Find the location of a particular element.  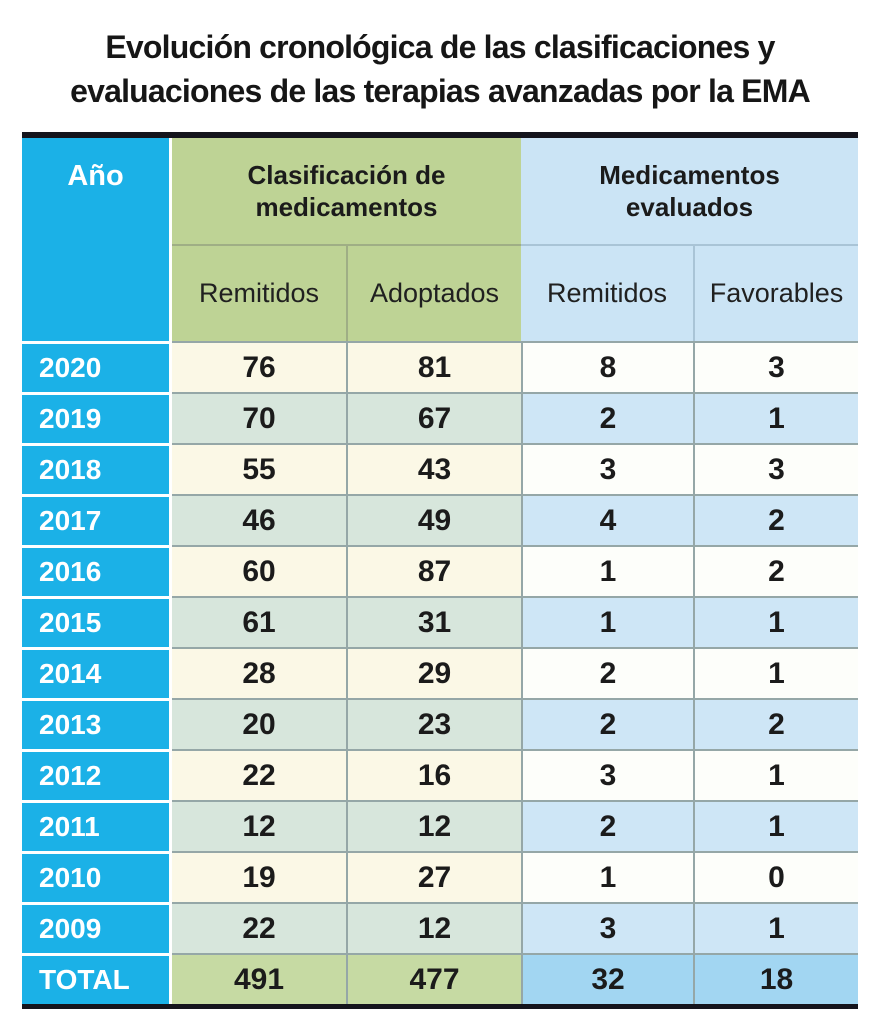

value-cell: 87 is located at coordinates (433, 571).